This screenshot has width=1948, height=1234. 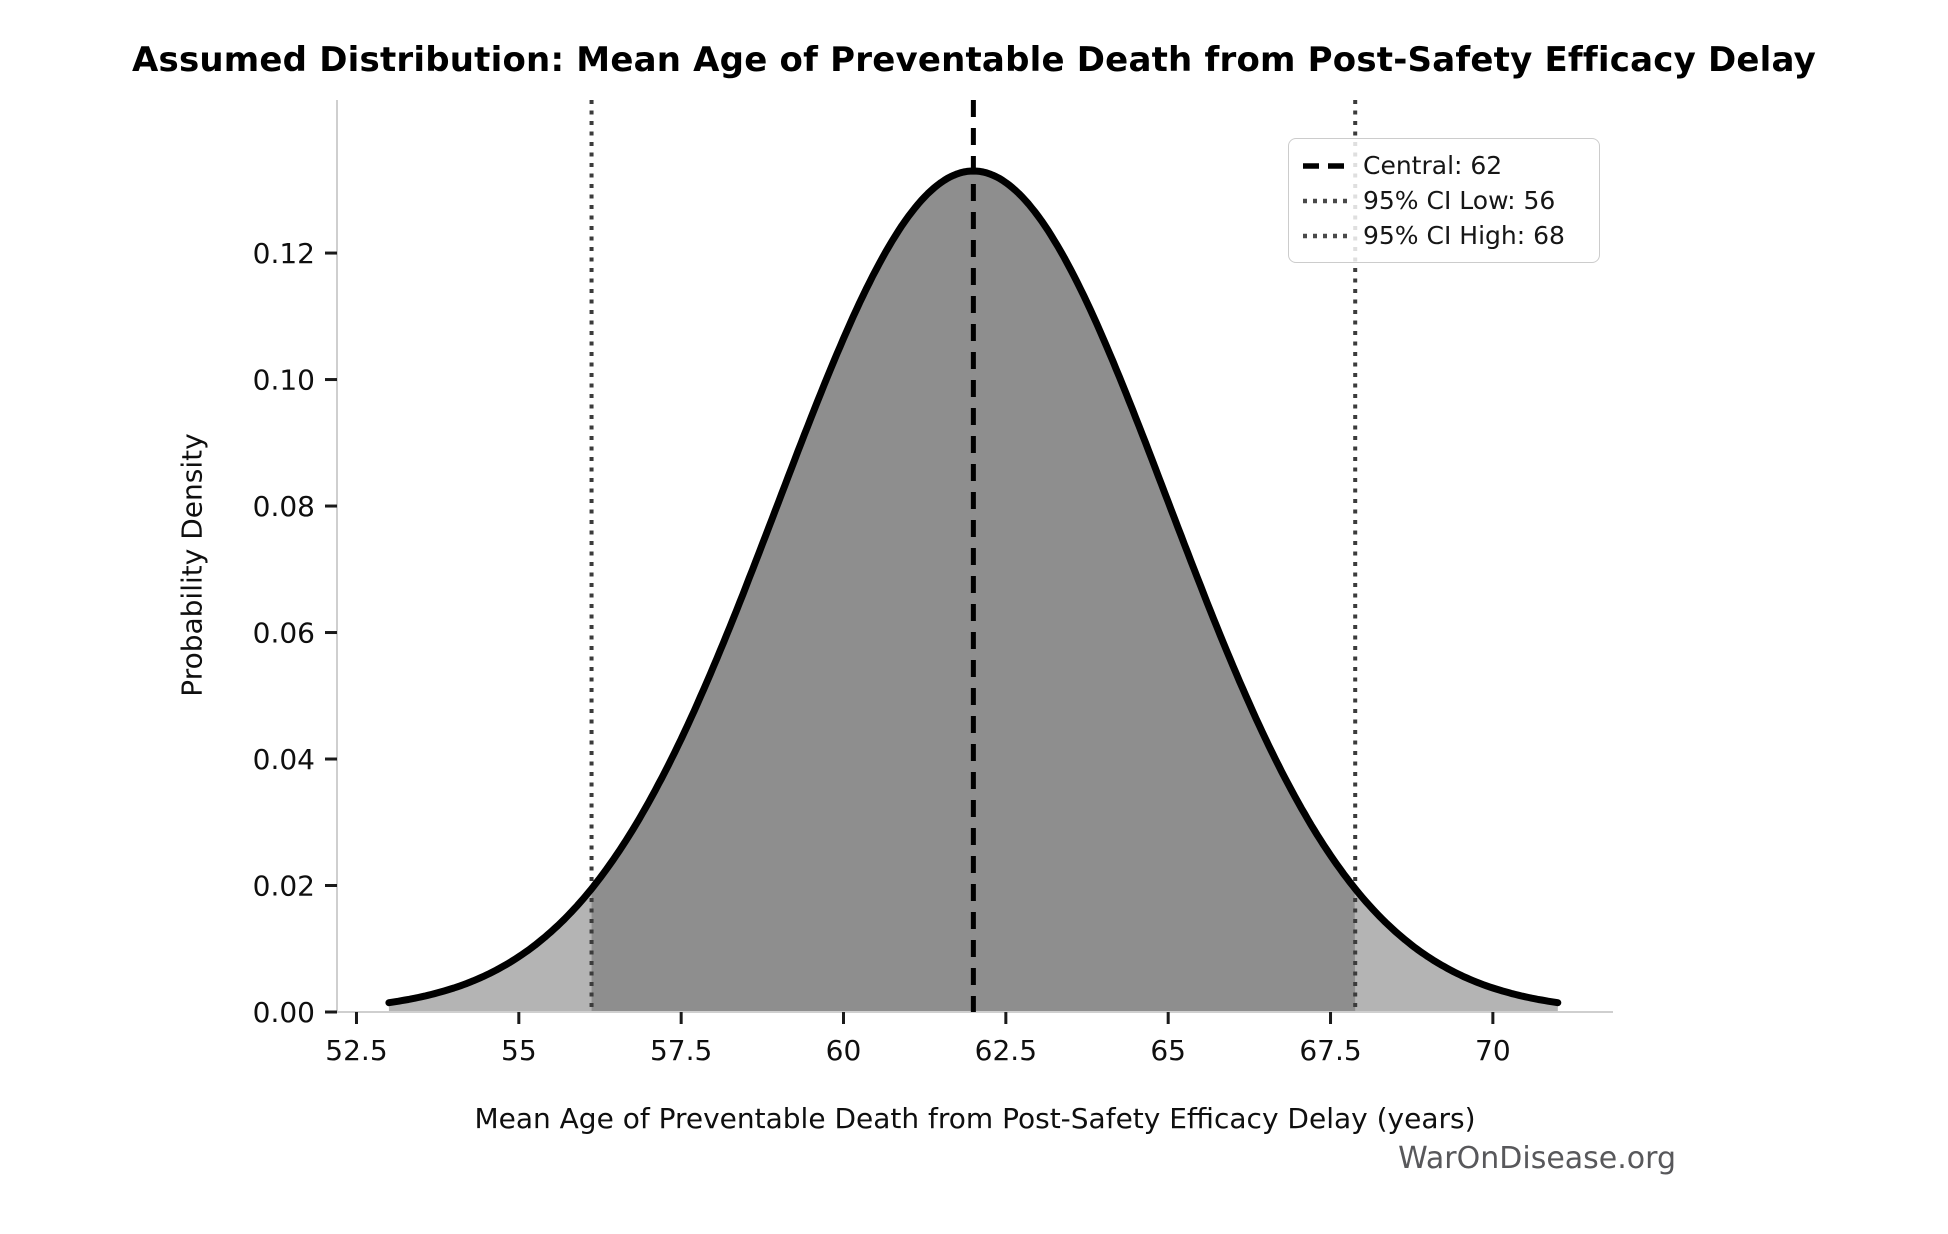 I want to click on y-tick-label: 0.08, so click(x=284, y=506).